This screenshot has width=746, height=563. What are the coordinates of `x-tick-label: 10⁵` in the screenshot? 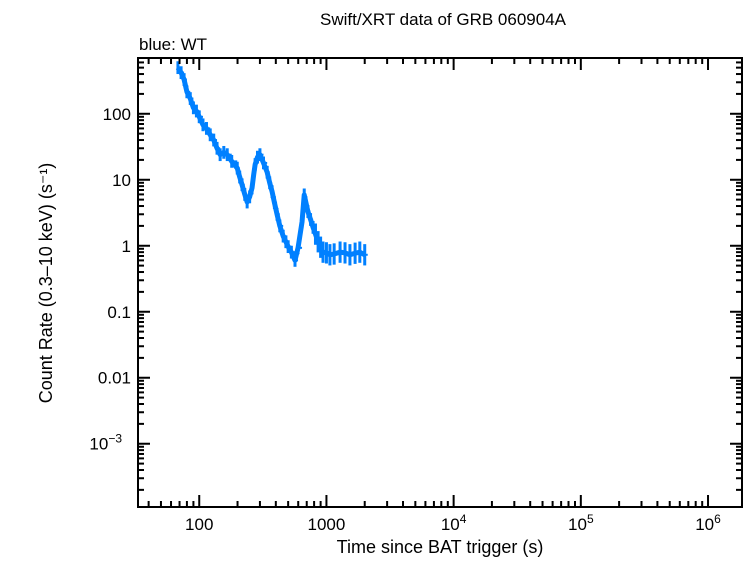 It's located at (581, 523).